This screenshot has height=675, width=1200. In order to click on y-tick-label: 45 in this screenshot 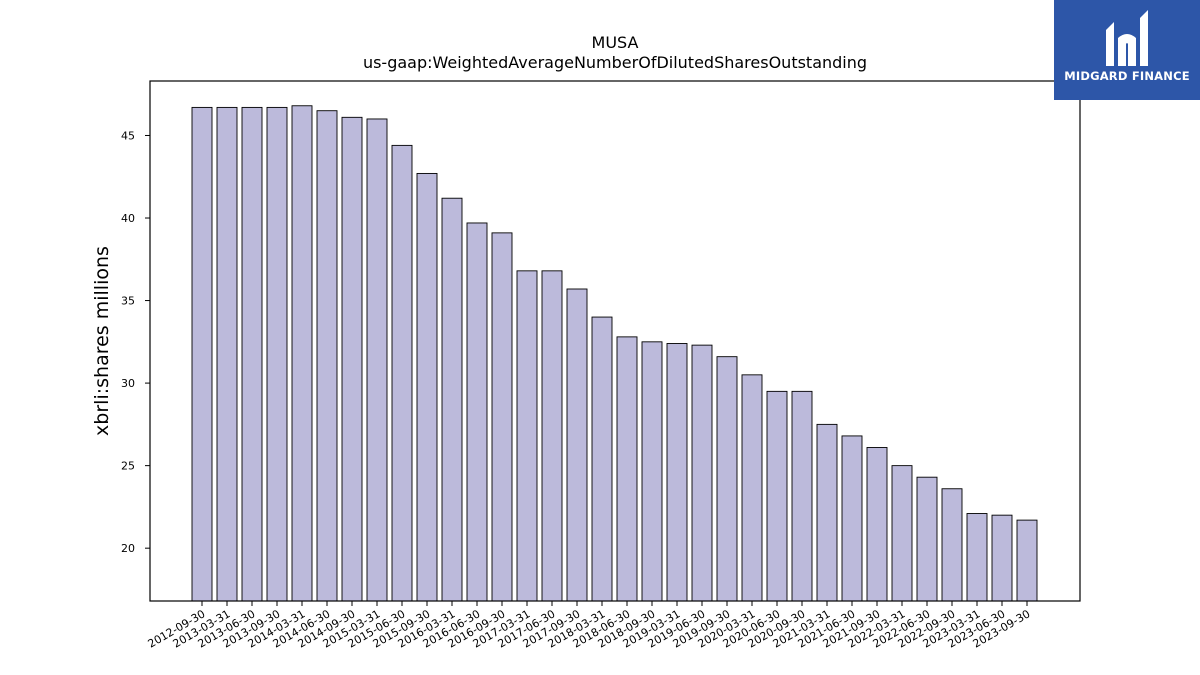, I will do `click(128, 135)`.